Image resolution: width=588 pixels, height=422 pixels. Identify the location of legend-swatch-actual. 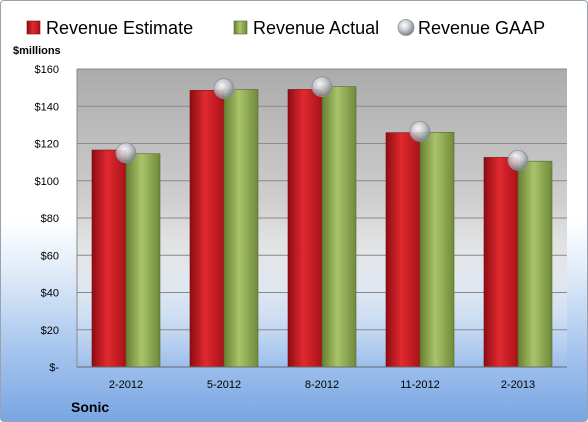
(240, 27).